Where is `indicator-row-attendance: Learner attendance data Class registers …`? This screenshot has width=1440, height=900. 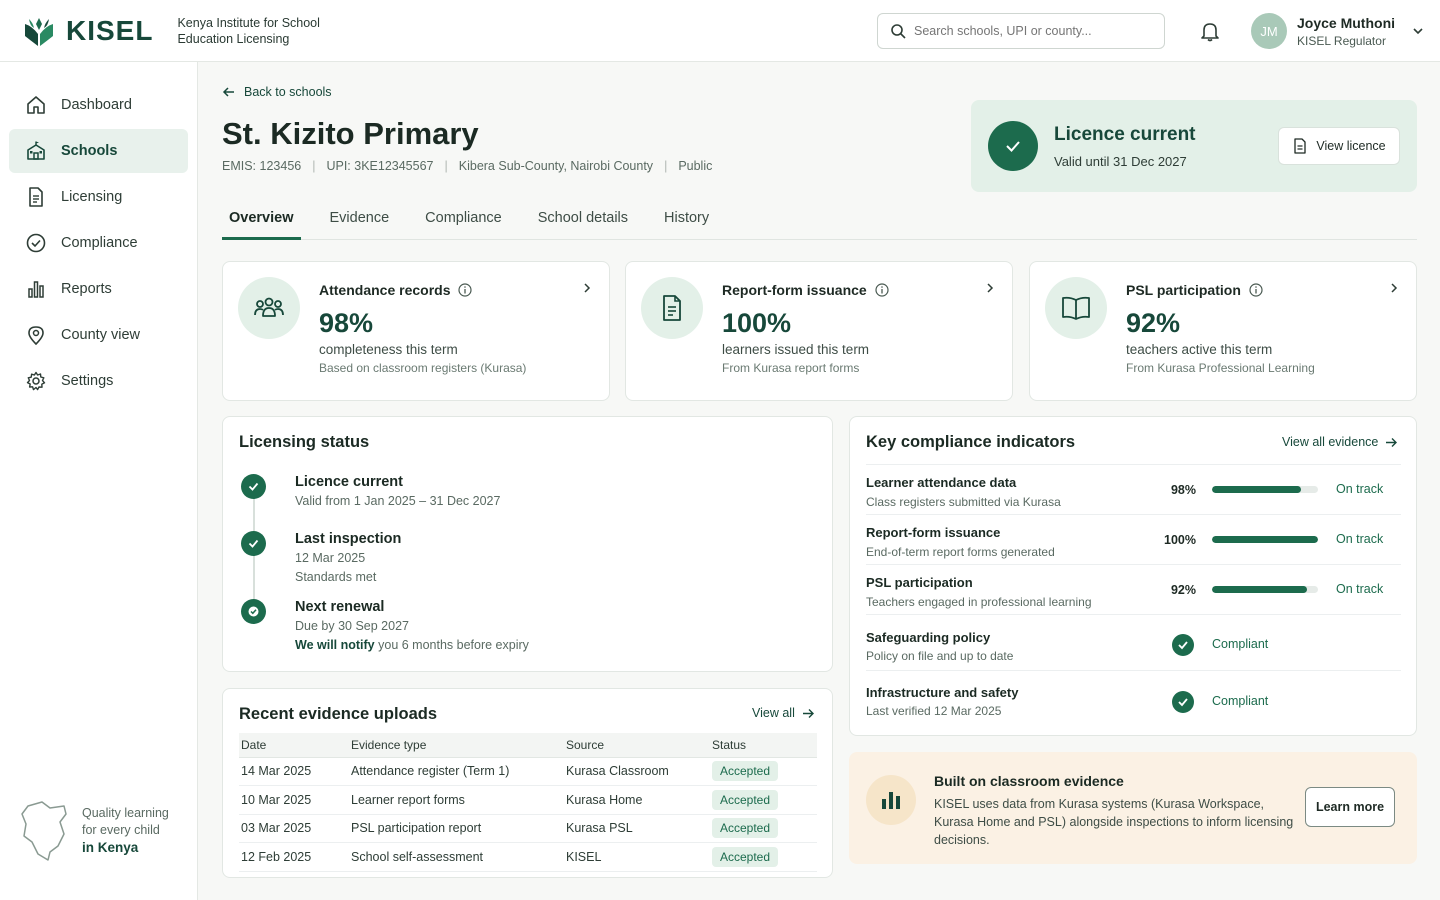
indicator-row-attendance: Learner attendance data Class registers … is located at coordinates (1133, 490).